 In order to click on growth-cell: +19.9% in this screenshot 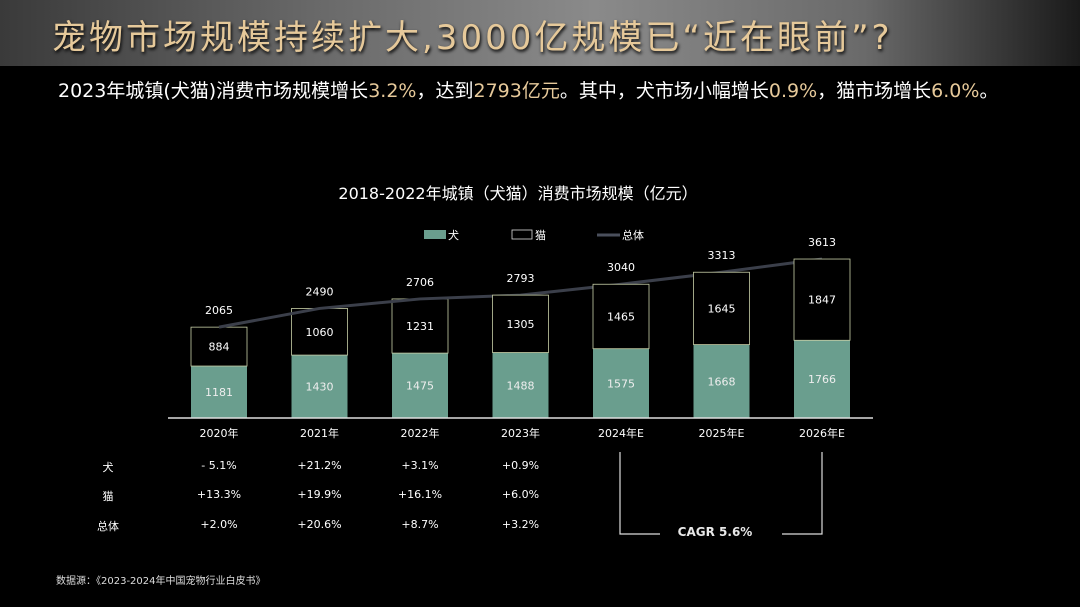, I will do `click(319, 494)`.